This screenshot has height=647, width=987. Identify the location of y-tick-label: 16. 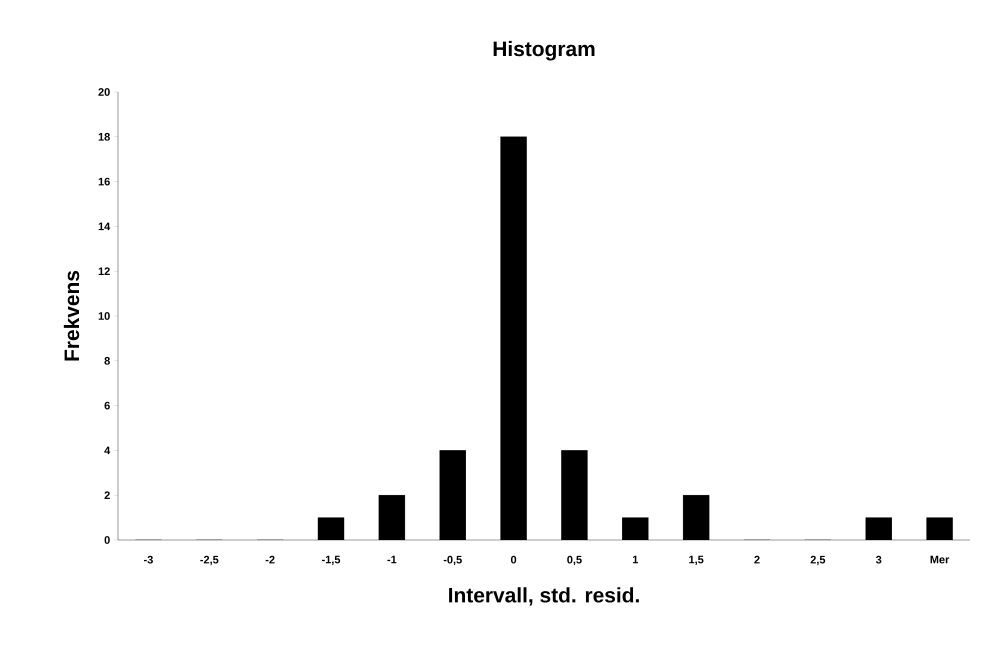
(104, 182).